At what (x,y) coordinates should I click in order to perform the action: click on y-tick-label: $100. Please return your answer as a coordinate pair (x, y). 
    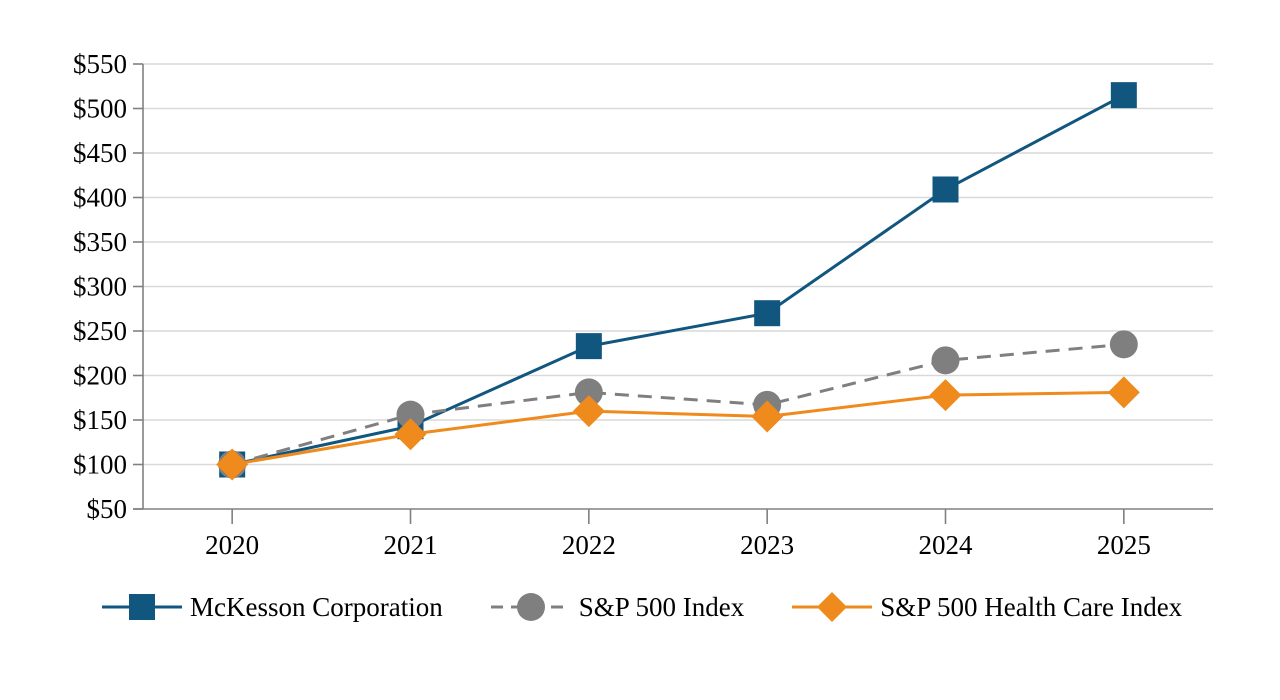
    Looking at the image, I should click on (100, 465).